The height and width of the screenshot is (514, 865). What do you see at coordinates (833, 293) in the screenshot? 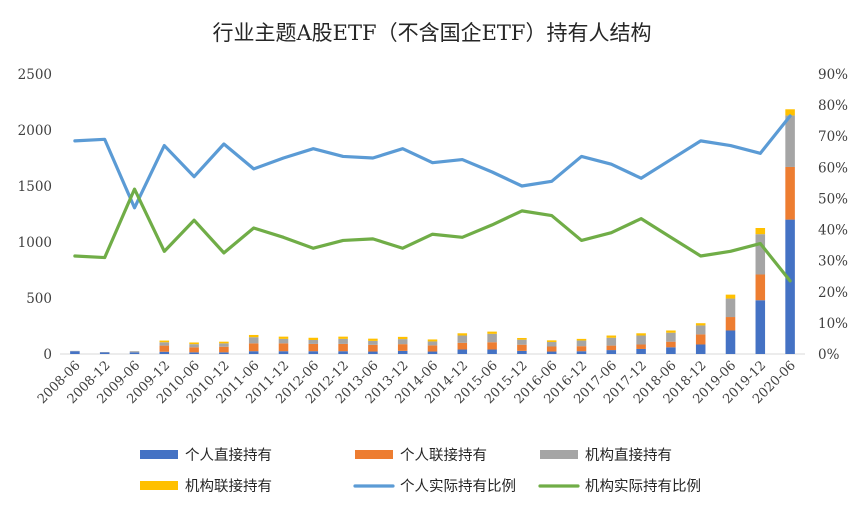
I see `right-tick-label: 20%` at bounding box center [833, 293].